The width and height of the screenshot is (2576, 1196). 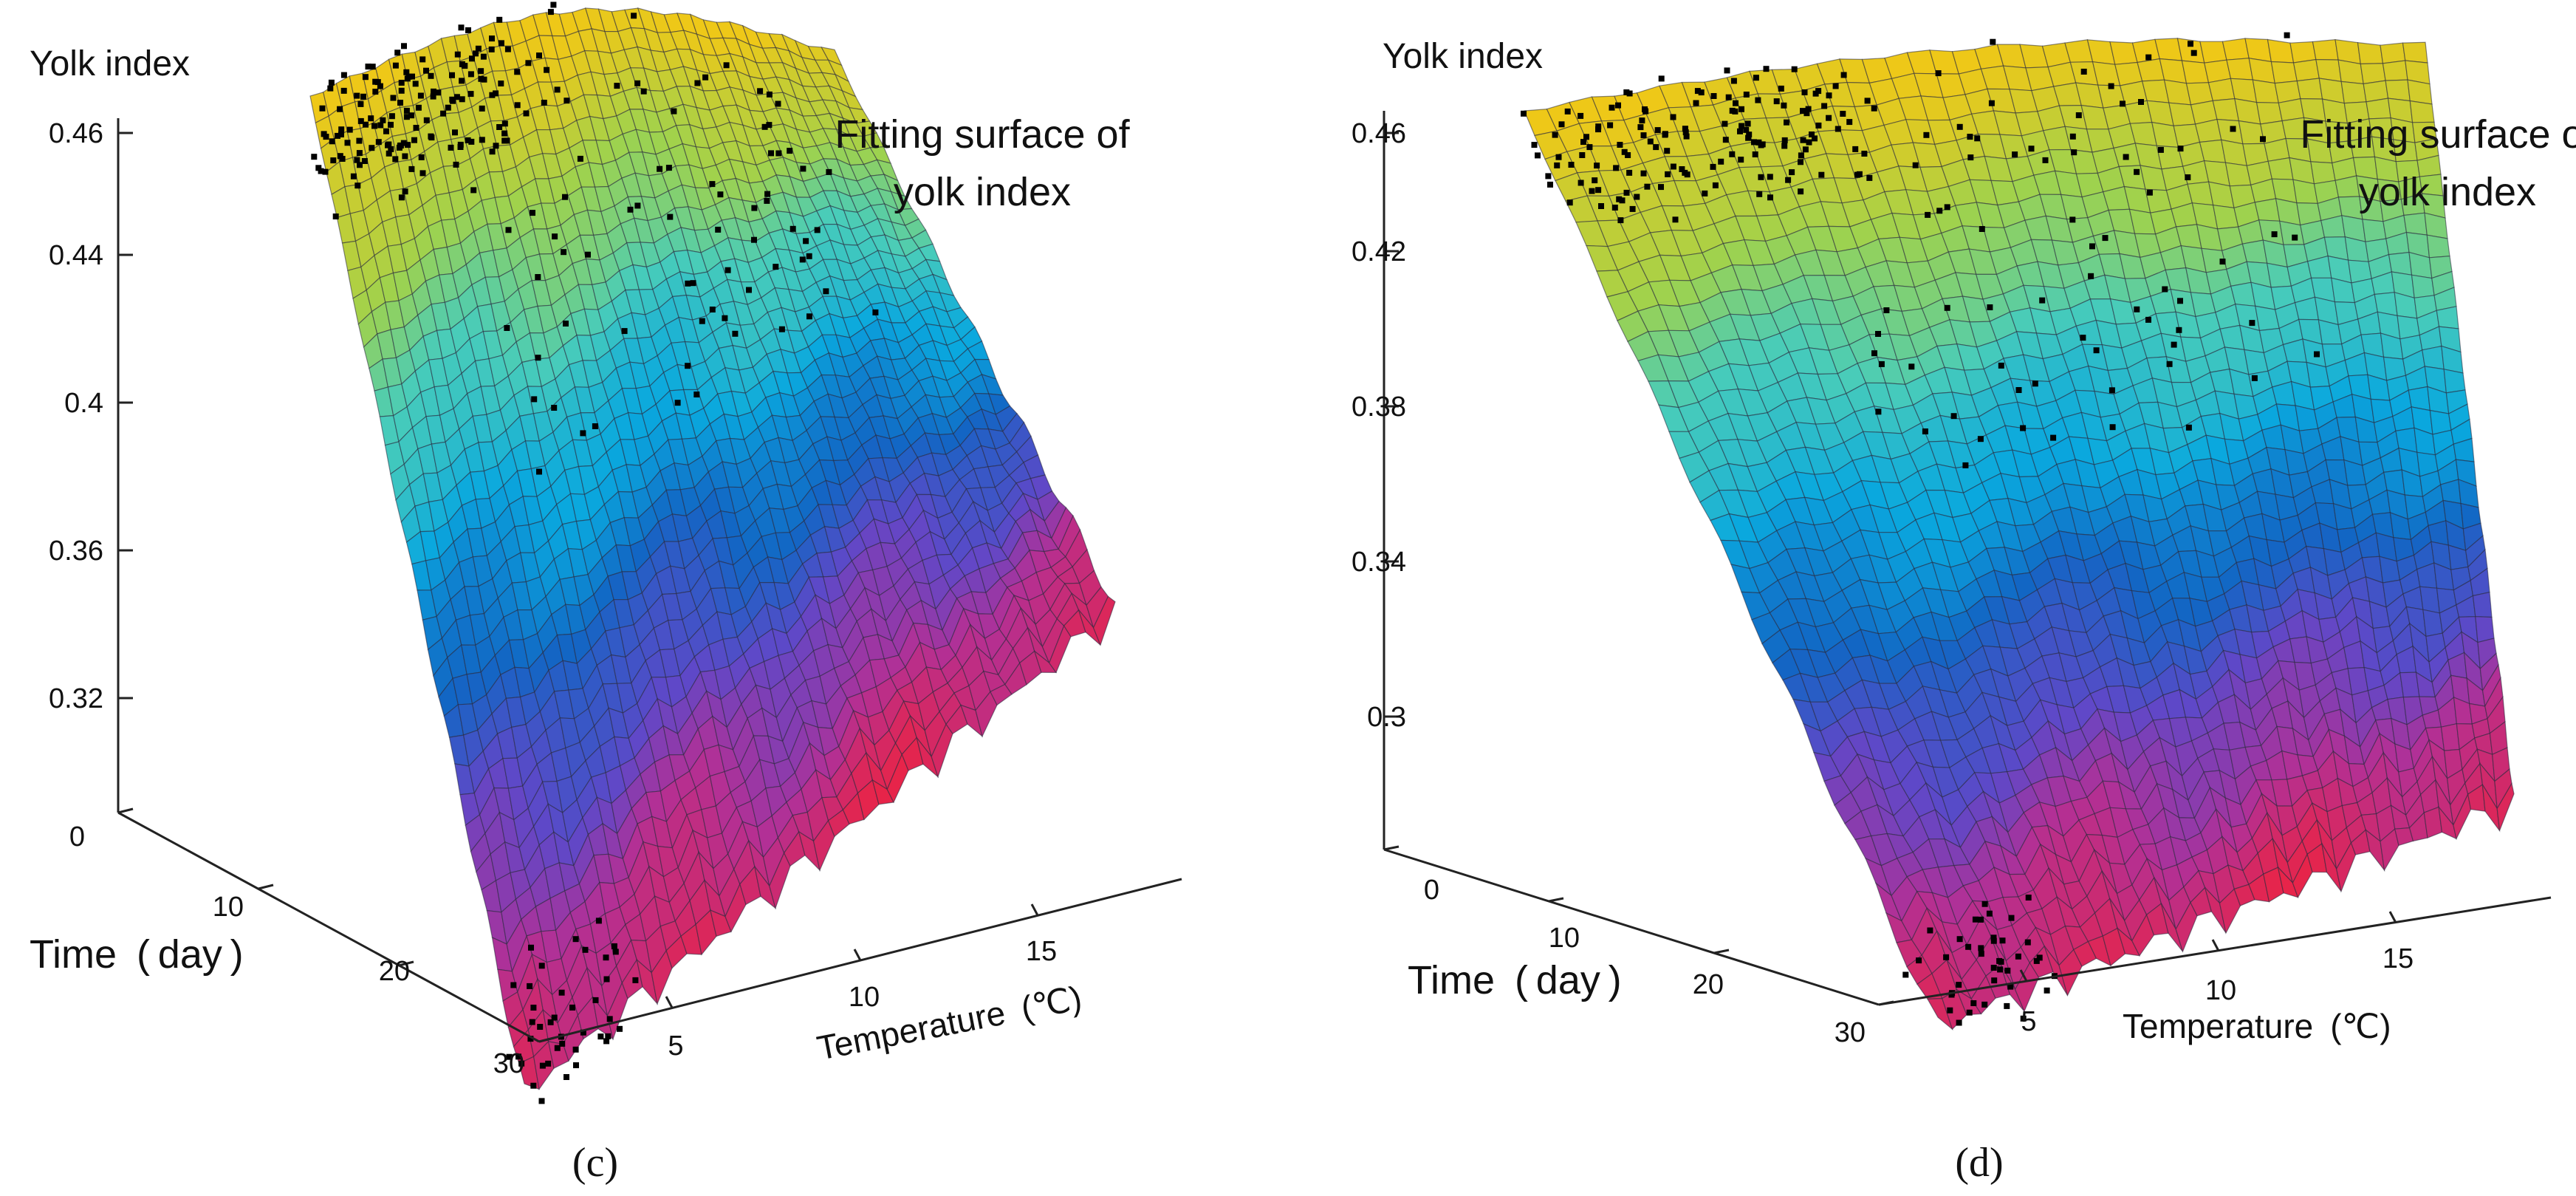 What do you see at coordinates (2257, 1026) in the screenshot?
I see `x-axis-label: Temperature (℃)` at bounding box center [2257, 1026].